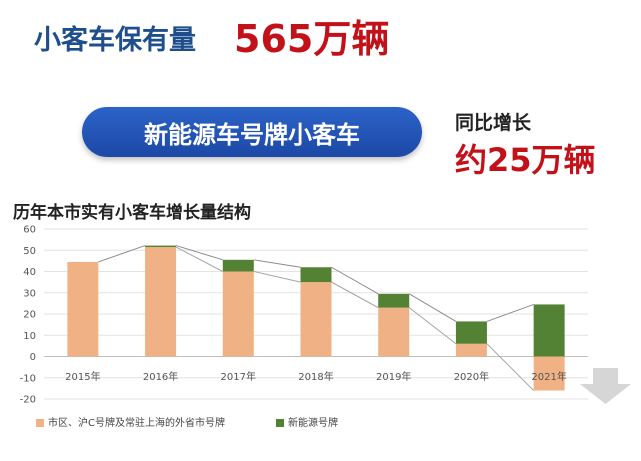 Image resolution: width=641 pixels, height=461 pixels. Describe the element at coordinates (525, 160) in the screenshot. I see `yoy-value: 约25万辆` at that location.